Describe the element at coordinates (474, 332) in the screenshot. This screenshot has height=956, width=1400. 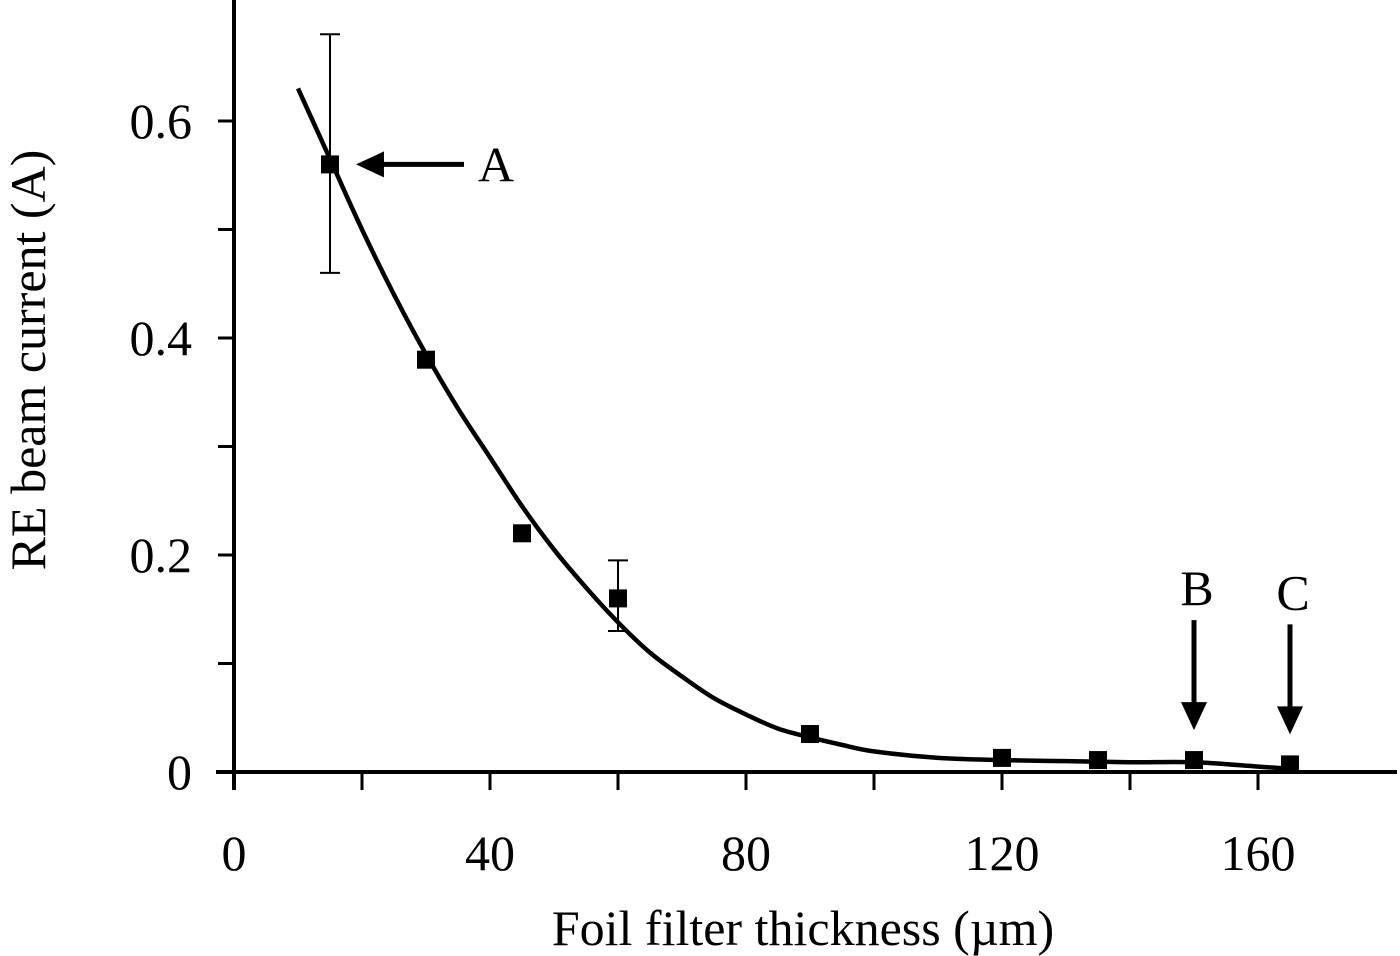
I see `error-bars` at that location.